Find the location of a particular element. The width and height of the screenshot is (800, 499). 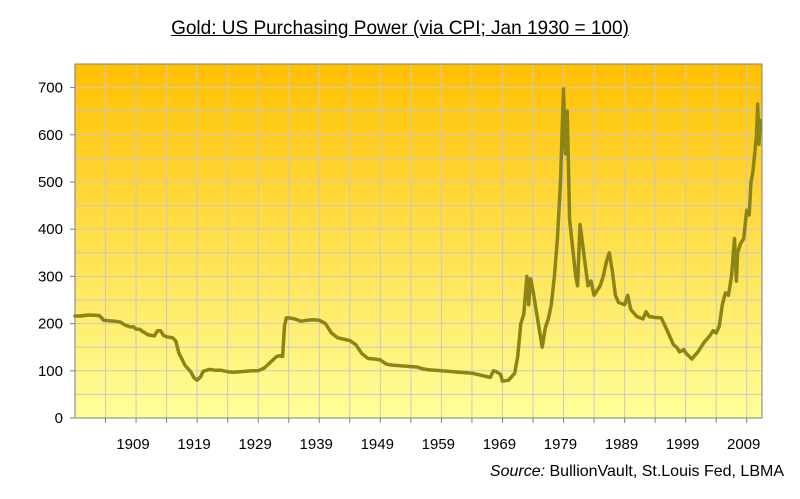

x-tick-label: 1999 is located at coordinates (682, 444).